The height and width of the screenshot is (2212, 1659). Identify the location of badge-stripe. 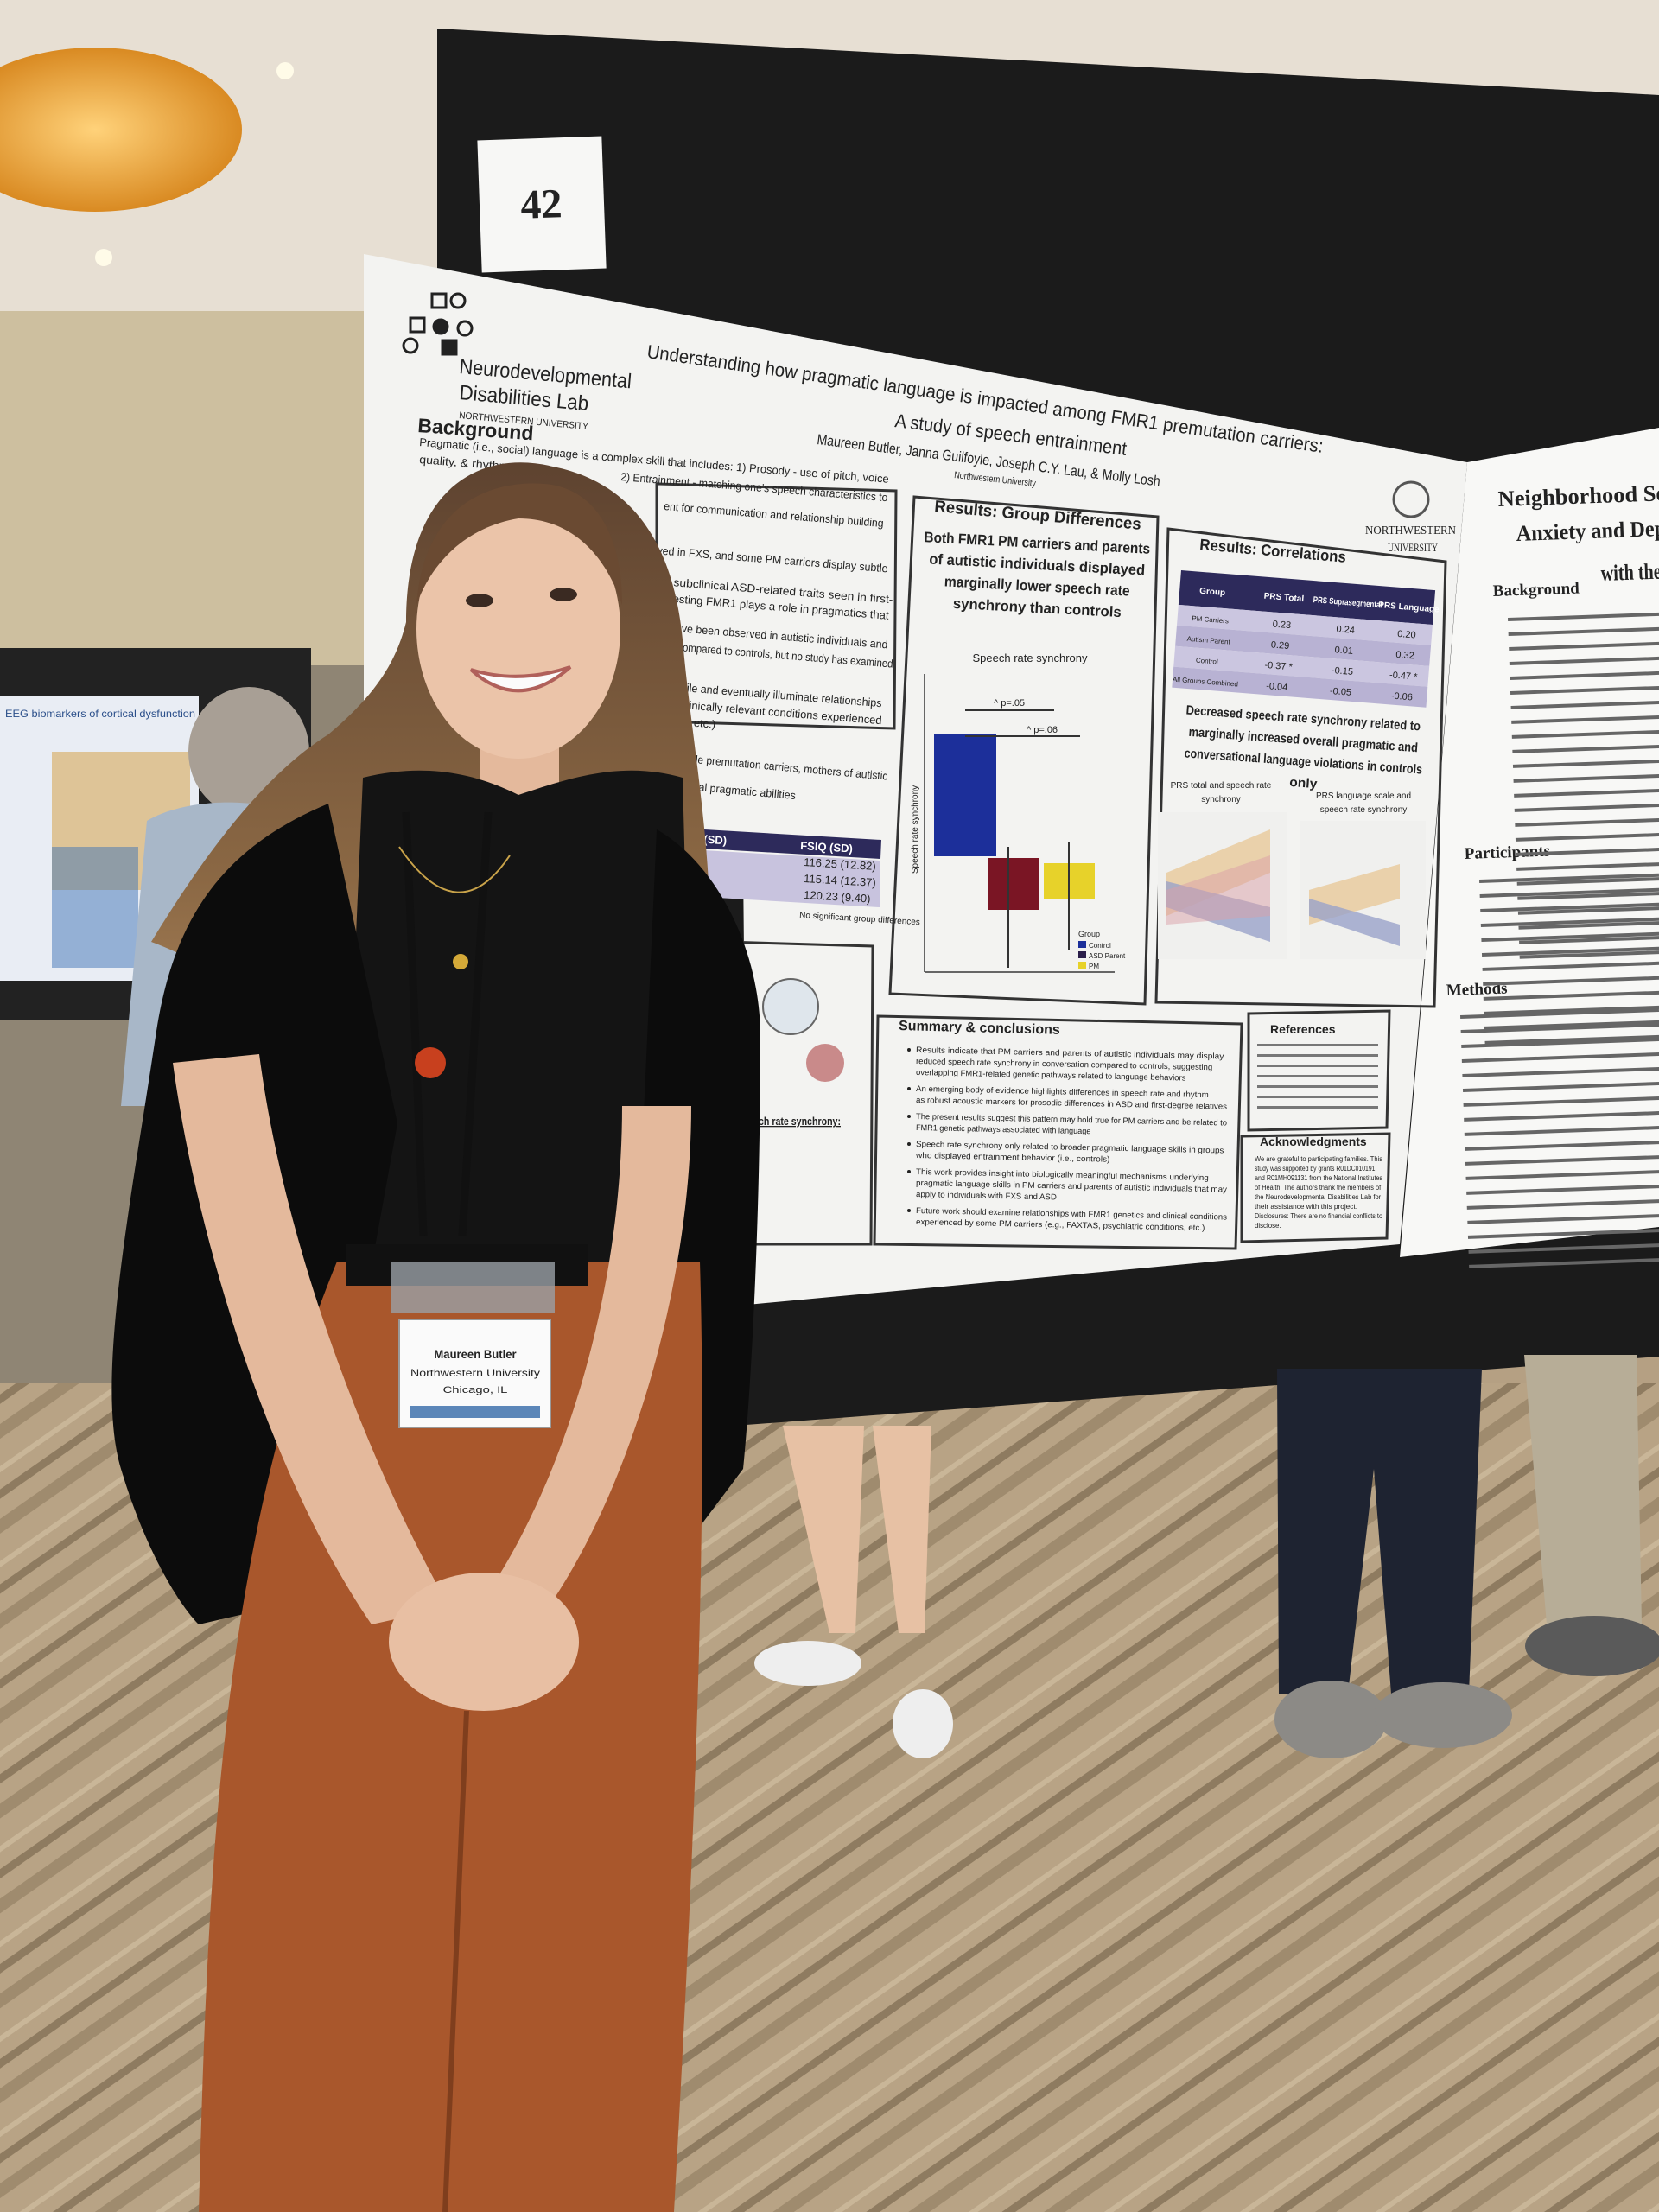
(475, 1412).